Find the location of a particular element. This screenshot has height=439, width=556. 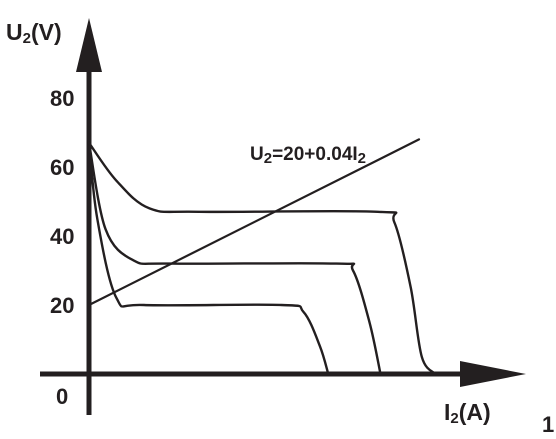

load-line-label: U2=20+0.04I2 is located at coordinates (308, 155).